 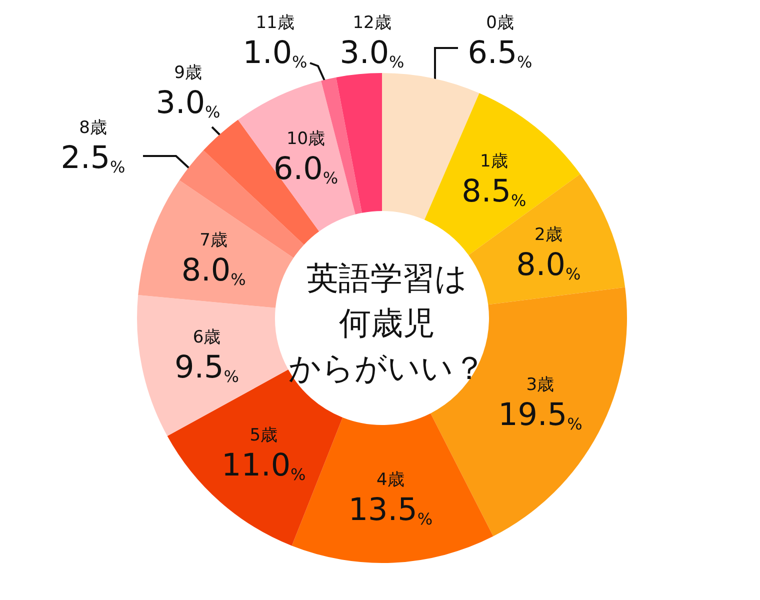 What do you see at coordinates (390, 480) in the screenshot?
I see `slice-label: 4歳` at bounding box center [390, 480].